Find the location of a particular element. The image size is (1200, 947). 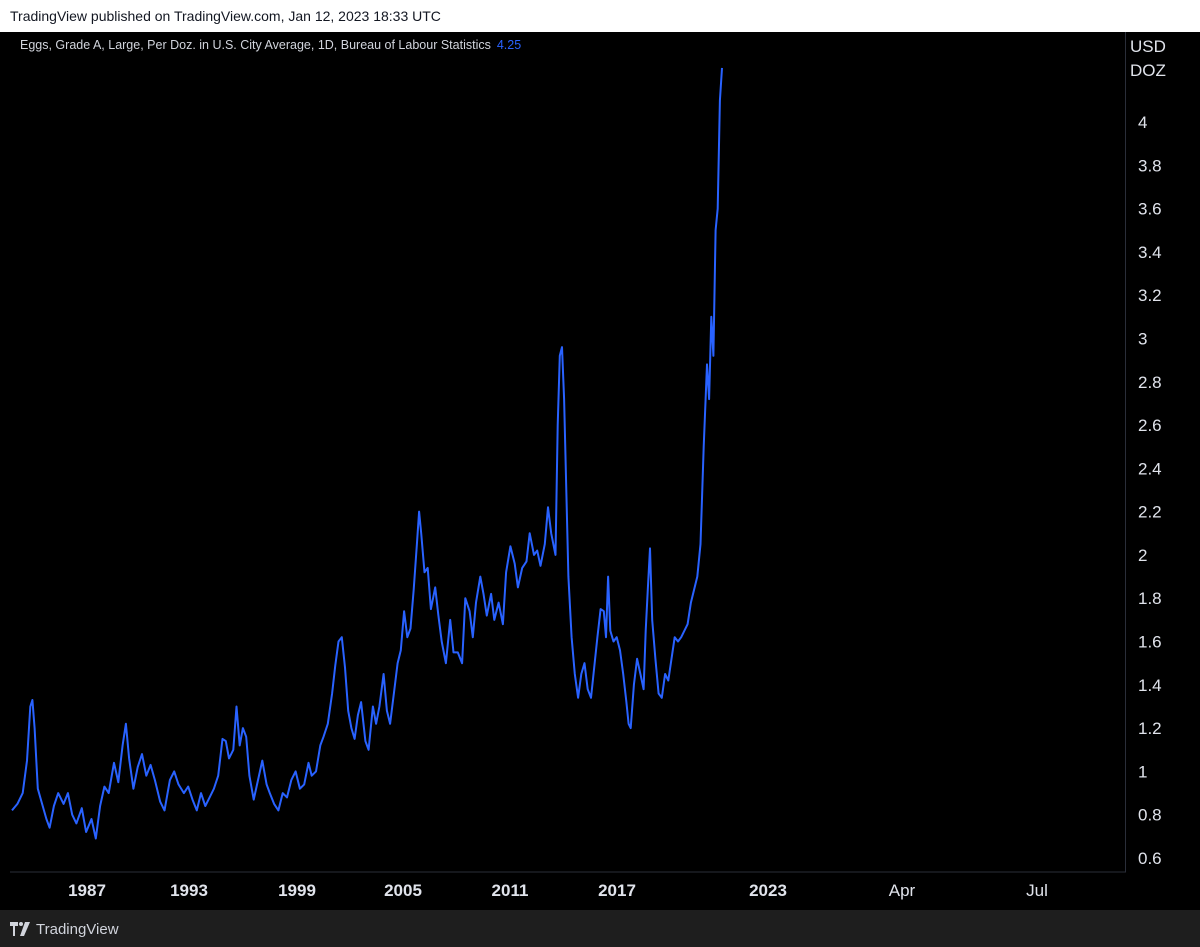

y-tick-label: 2.6 is located at coordinates (1150, 425).